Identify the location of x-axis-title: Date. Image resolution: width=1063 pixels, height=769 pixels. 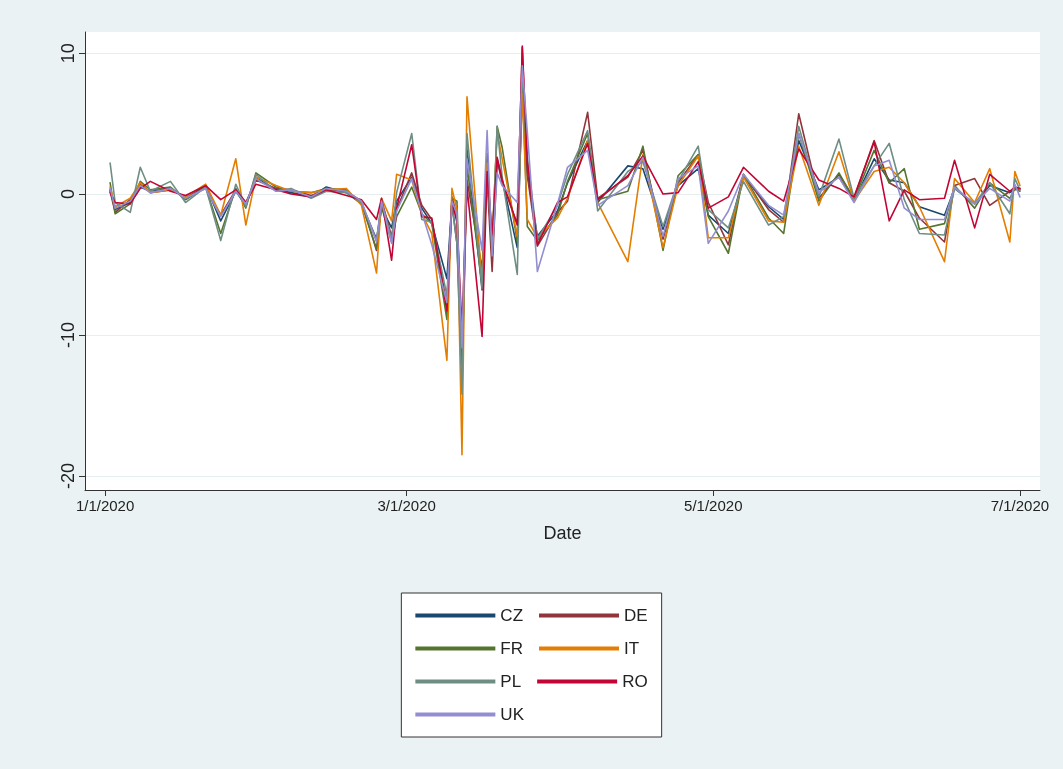
(562, 533).